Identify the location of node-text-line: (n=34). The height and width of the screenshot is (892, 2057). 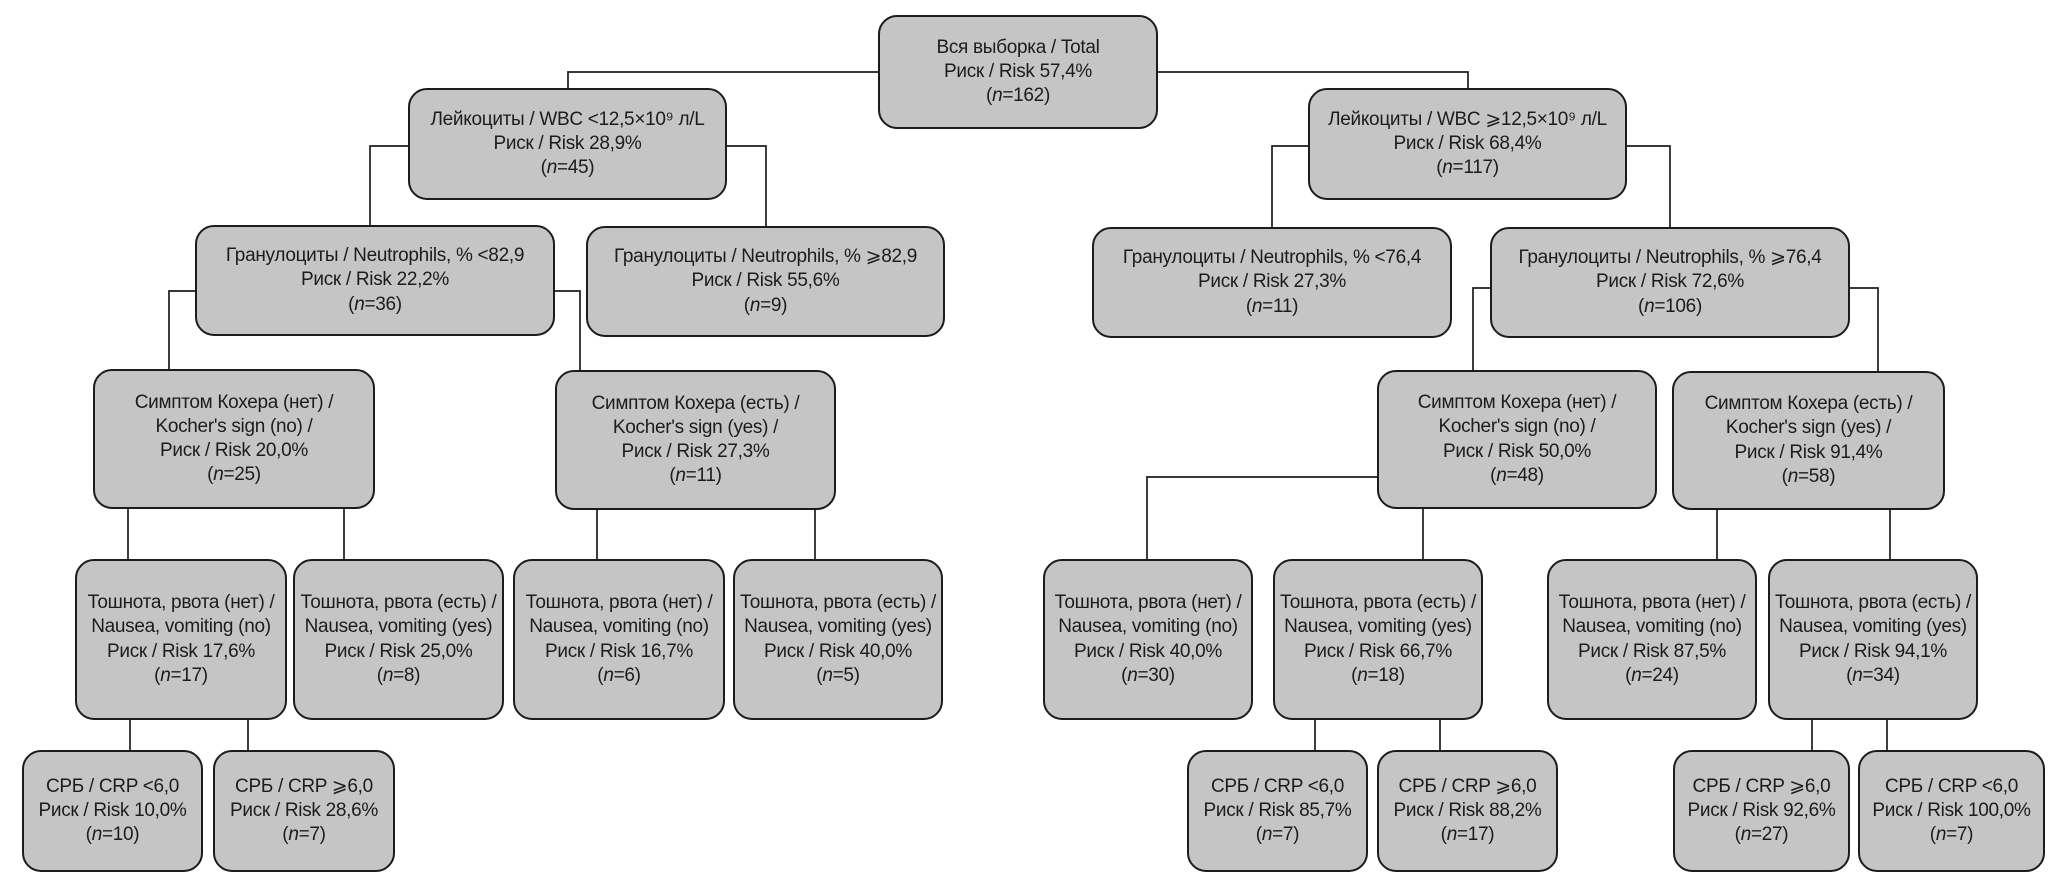
(1873, 675).